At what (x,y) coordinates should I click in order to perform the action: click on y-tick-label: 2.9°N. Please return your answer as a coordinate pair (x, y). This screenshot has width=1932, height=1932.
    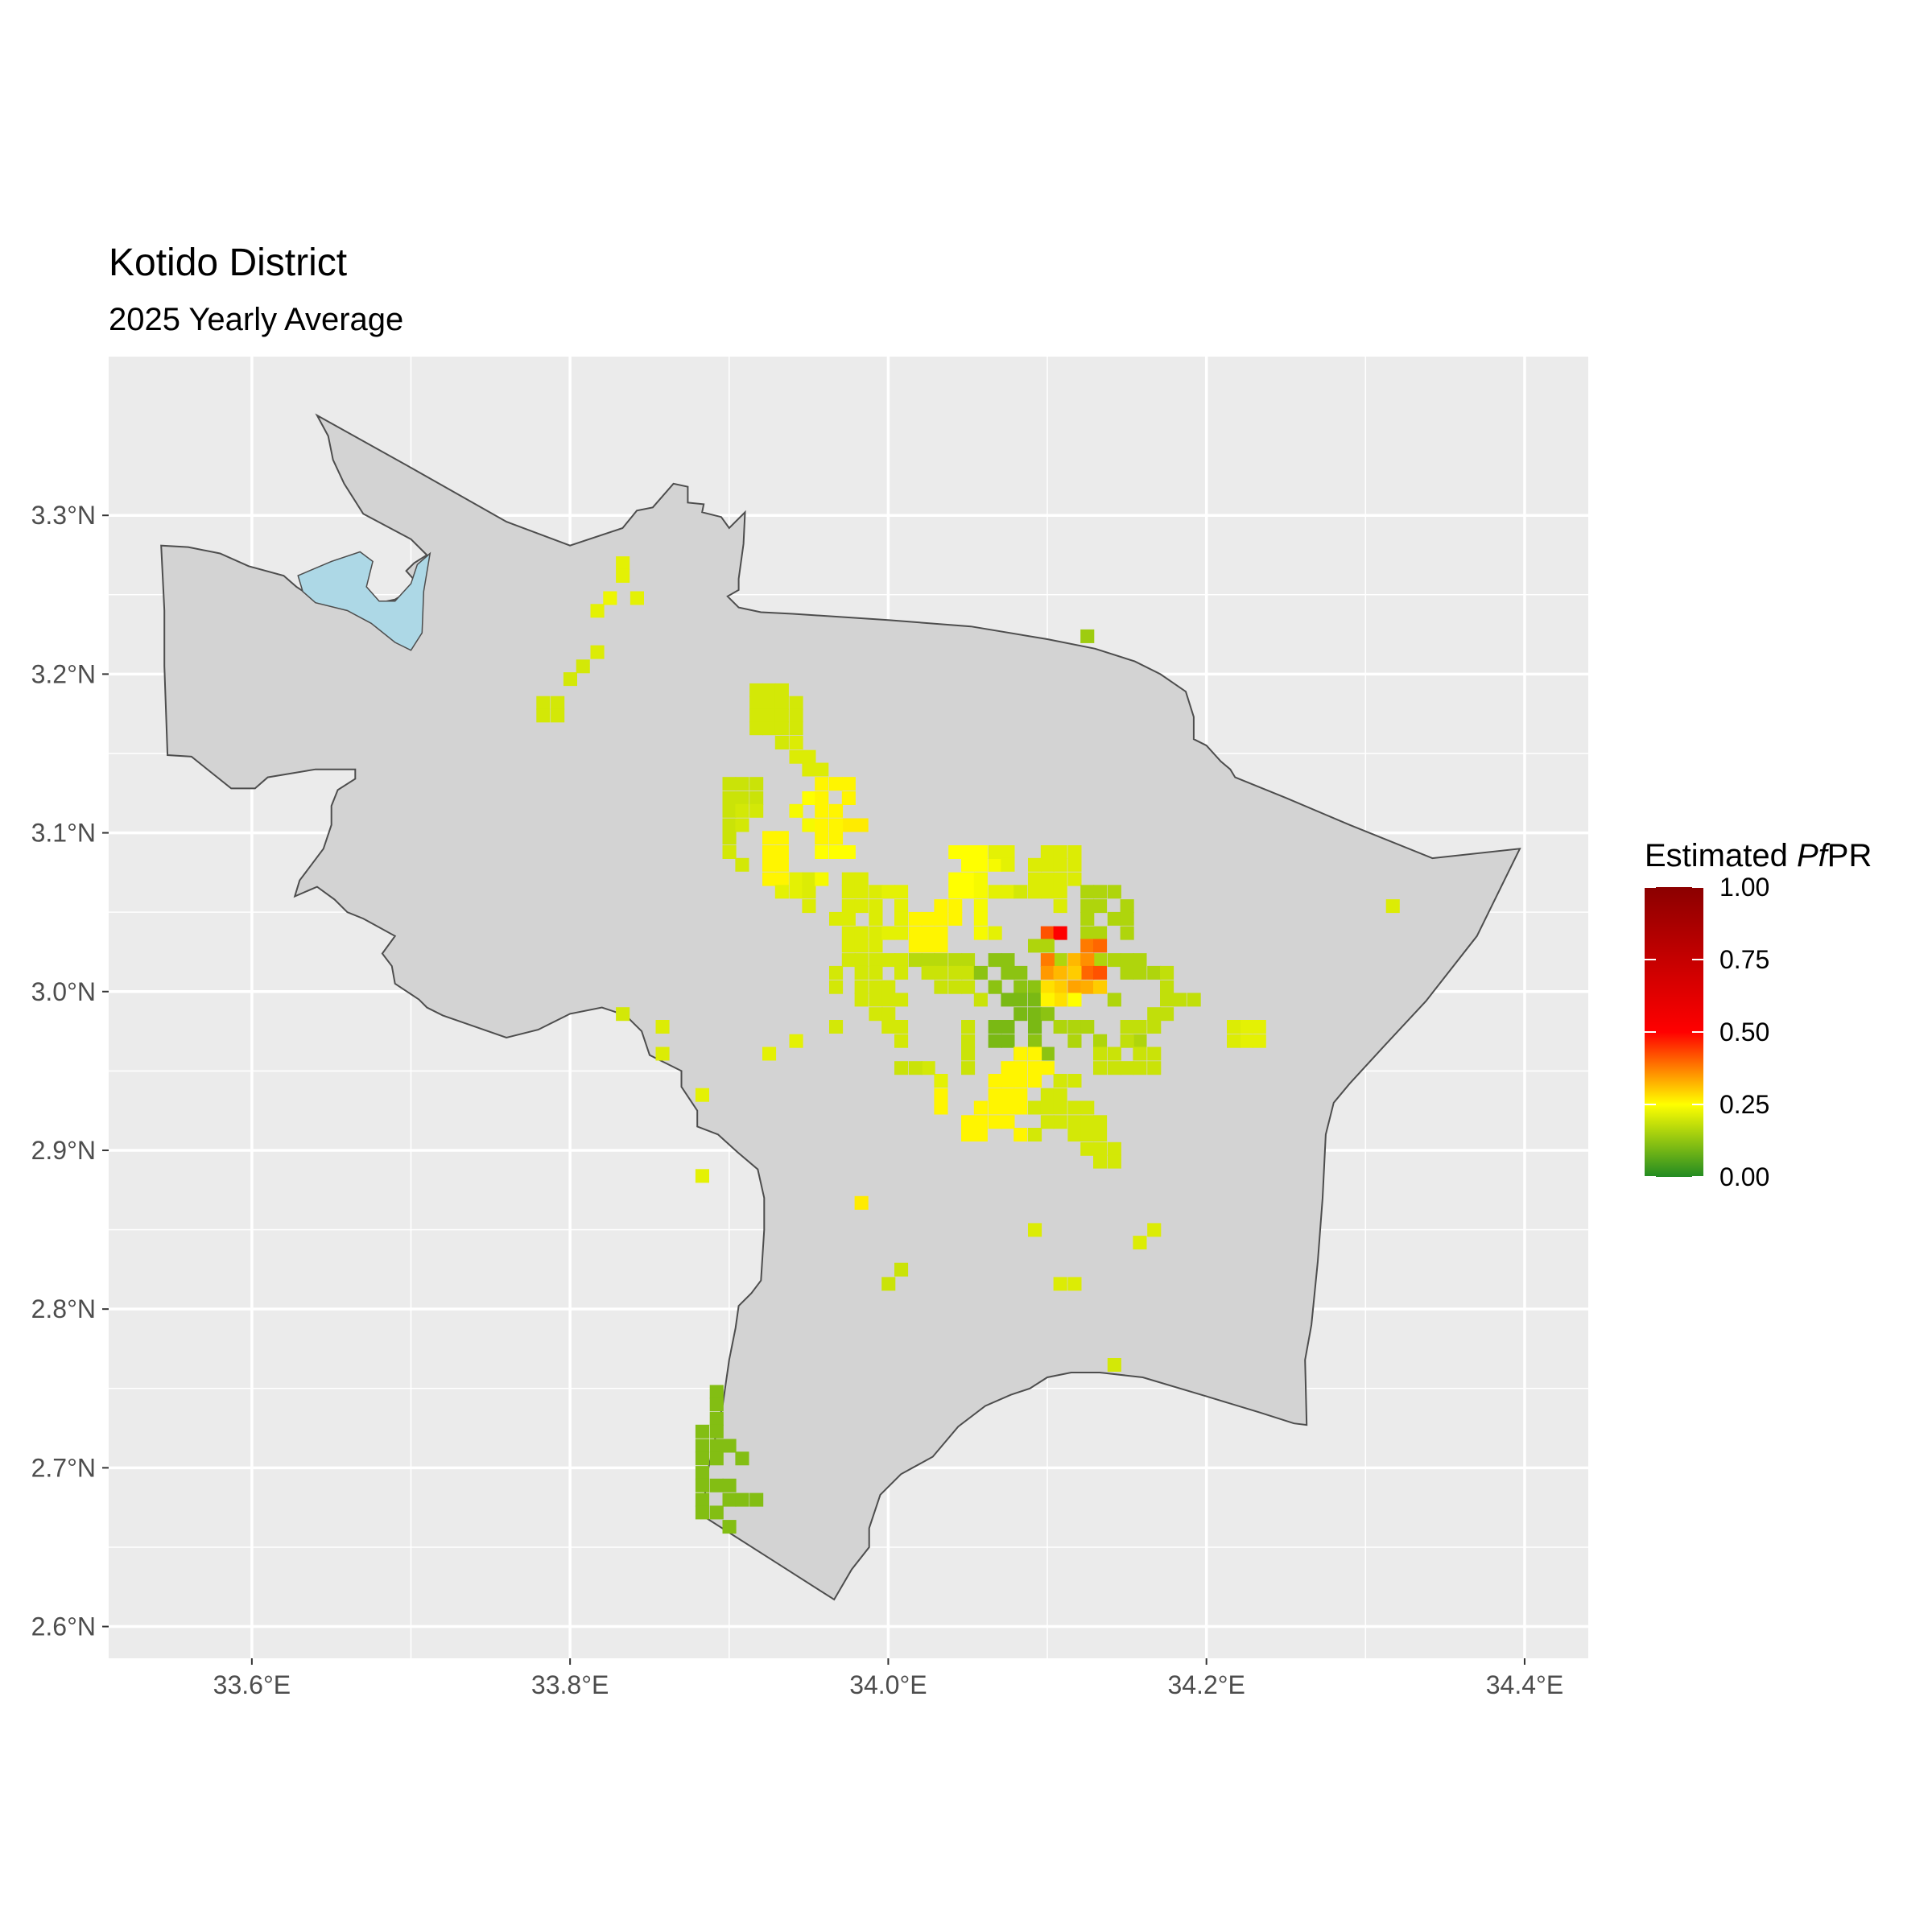
    Looking at the image, I should click on (63, 1150).